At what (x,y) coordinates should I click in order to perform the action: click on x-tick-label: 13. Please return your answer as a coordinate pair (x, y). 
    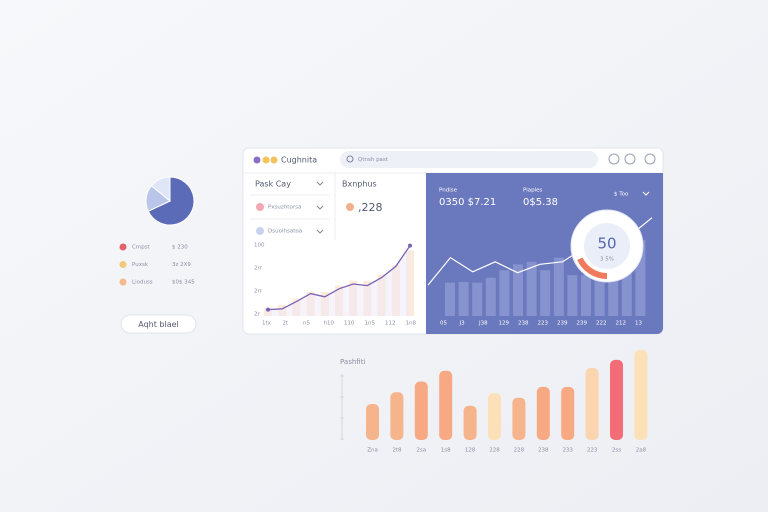
    Looking at the image, I should click on (638, 324).